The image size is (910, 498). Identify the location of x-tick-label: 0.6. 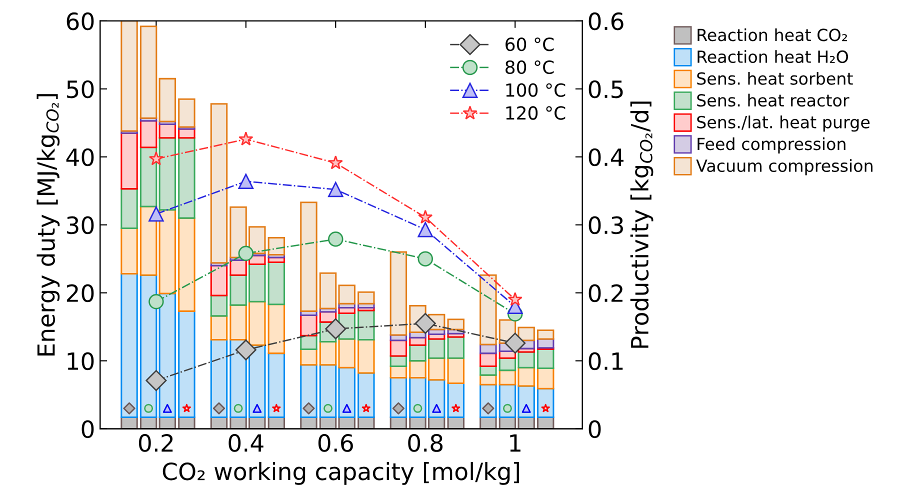
(335, 443).